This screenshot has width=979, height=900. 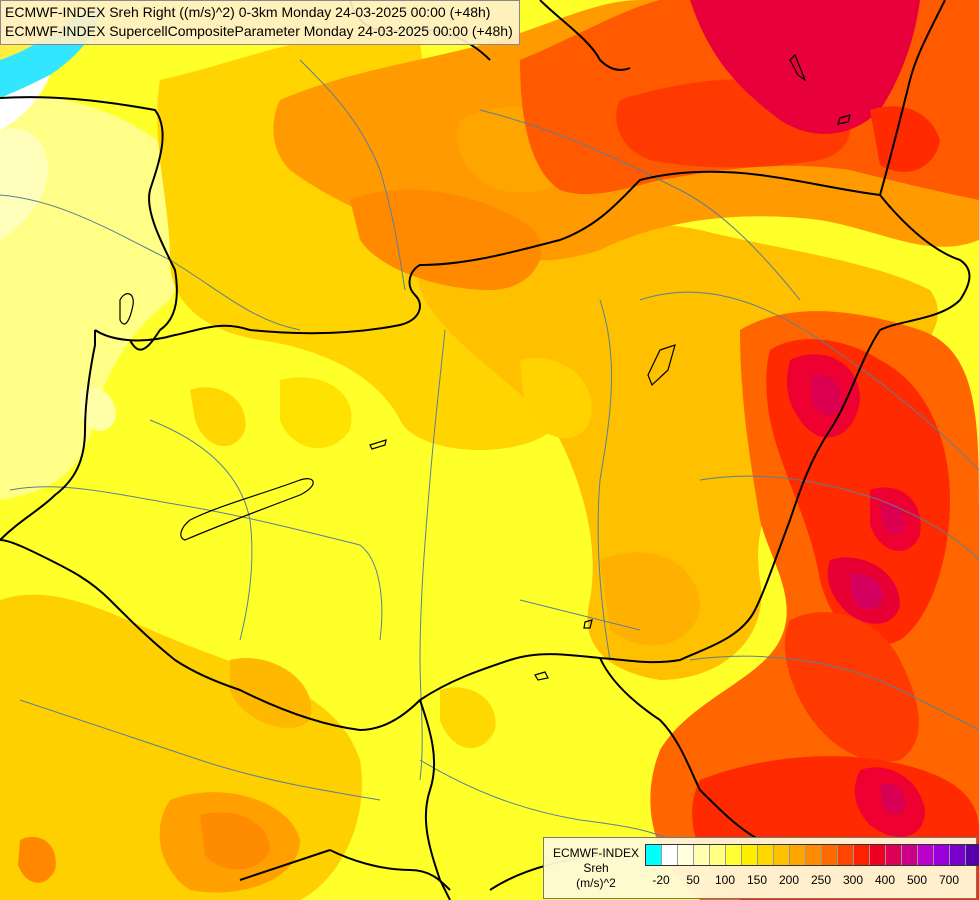 I want to click on legend-tick-label: 250, so click(x=821, y=880).